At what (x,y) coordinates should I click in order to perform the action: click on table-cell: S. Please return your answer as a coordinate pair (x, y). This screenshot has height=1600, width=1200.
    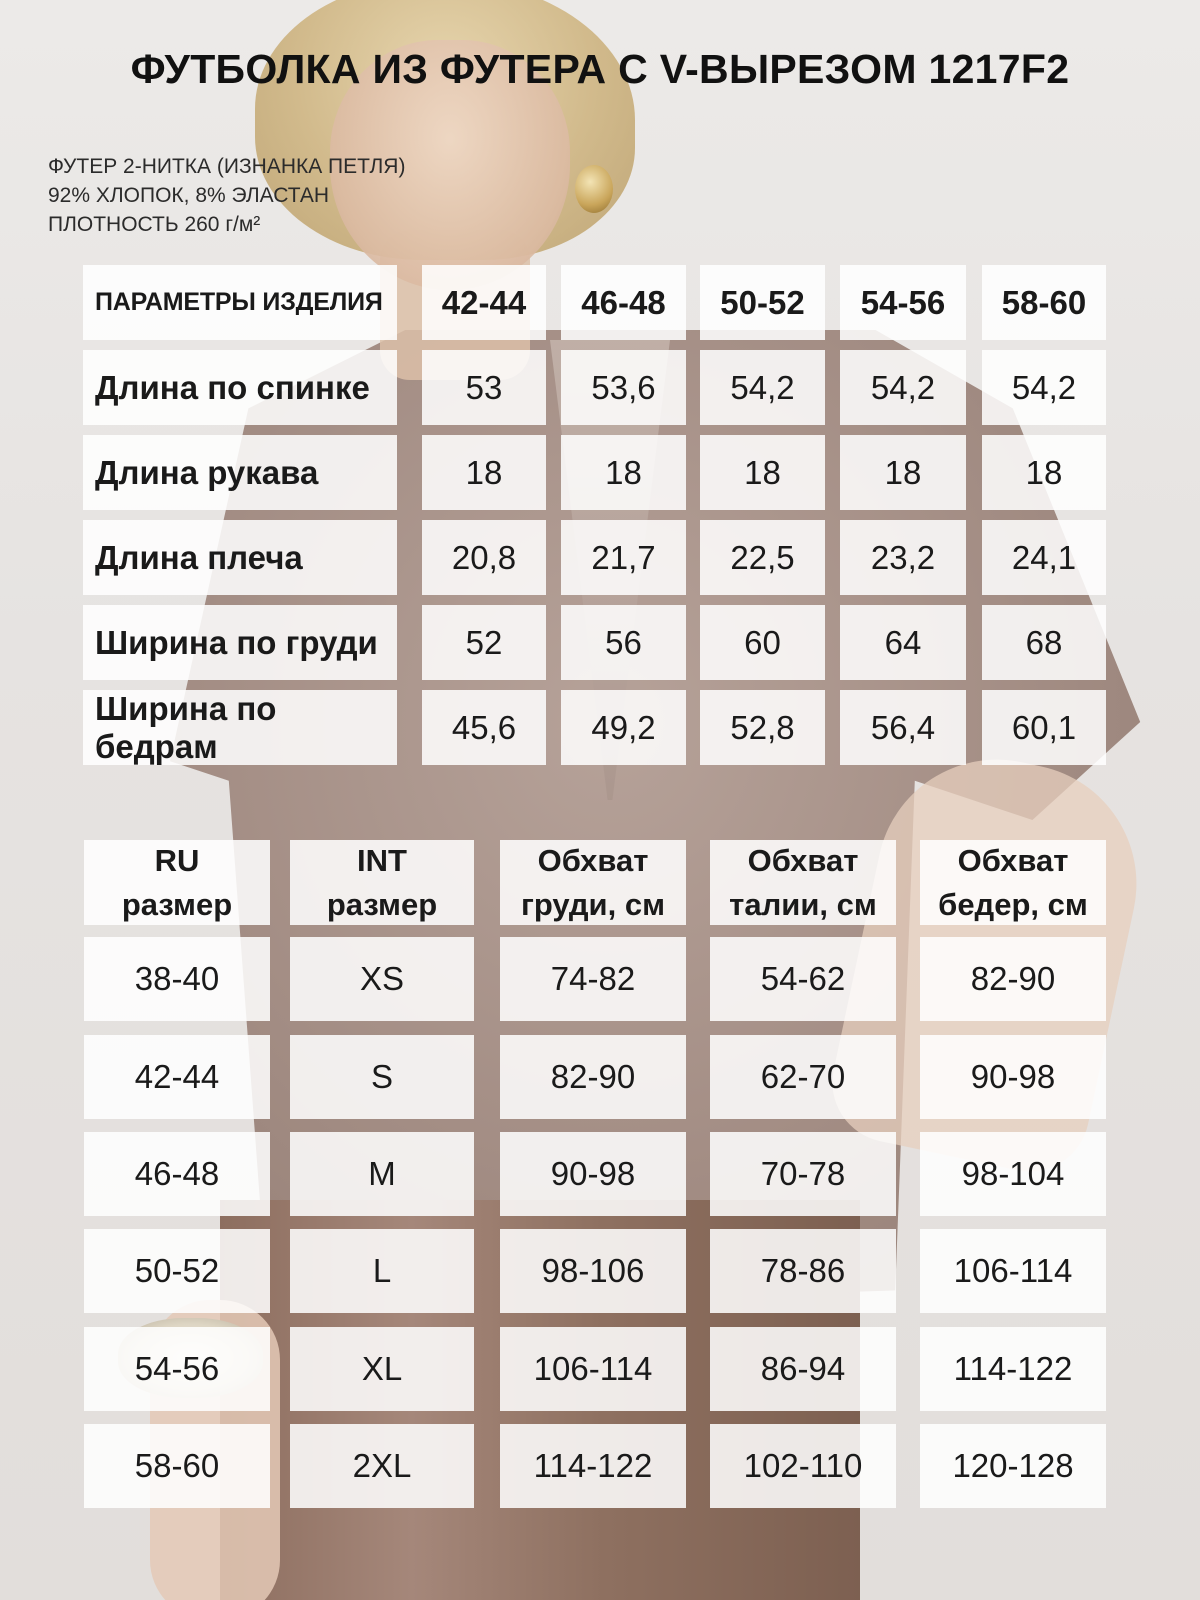
    Looking at the image, I should click on (382, 1077).